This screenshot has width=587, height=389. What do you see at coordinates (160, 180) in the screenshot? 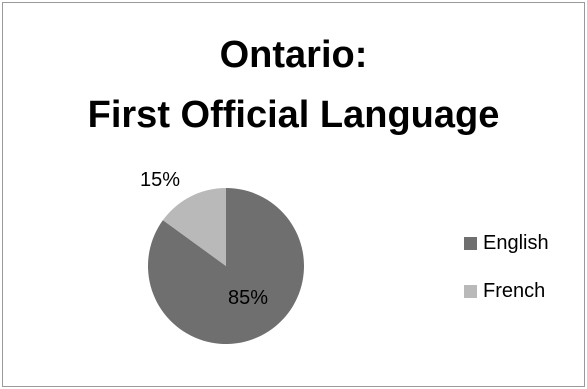
I see `data-label-french: 15%` at bounding box center [160, 180].